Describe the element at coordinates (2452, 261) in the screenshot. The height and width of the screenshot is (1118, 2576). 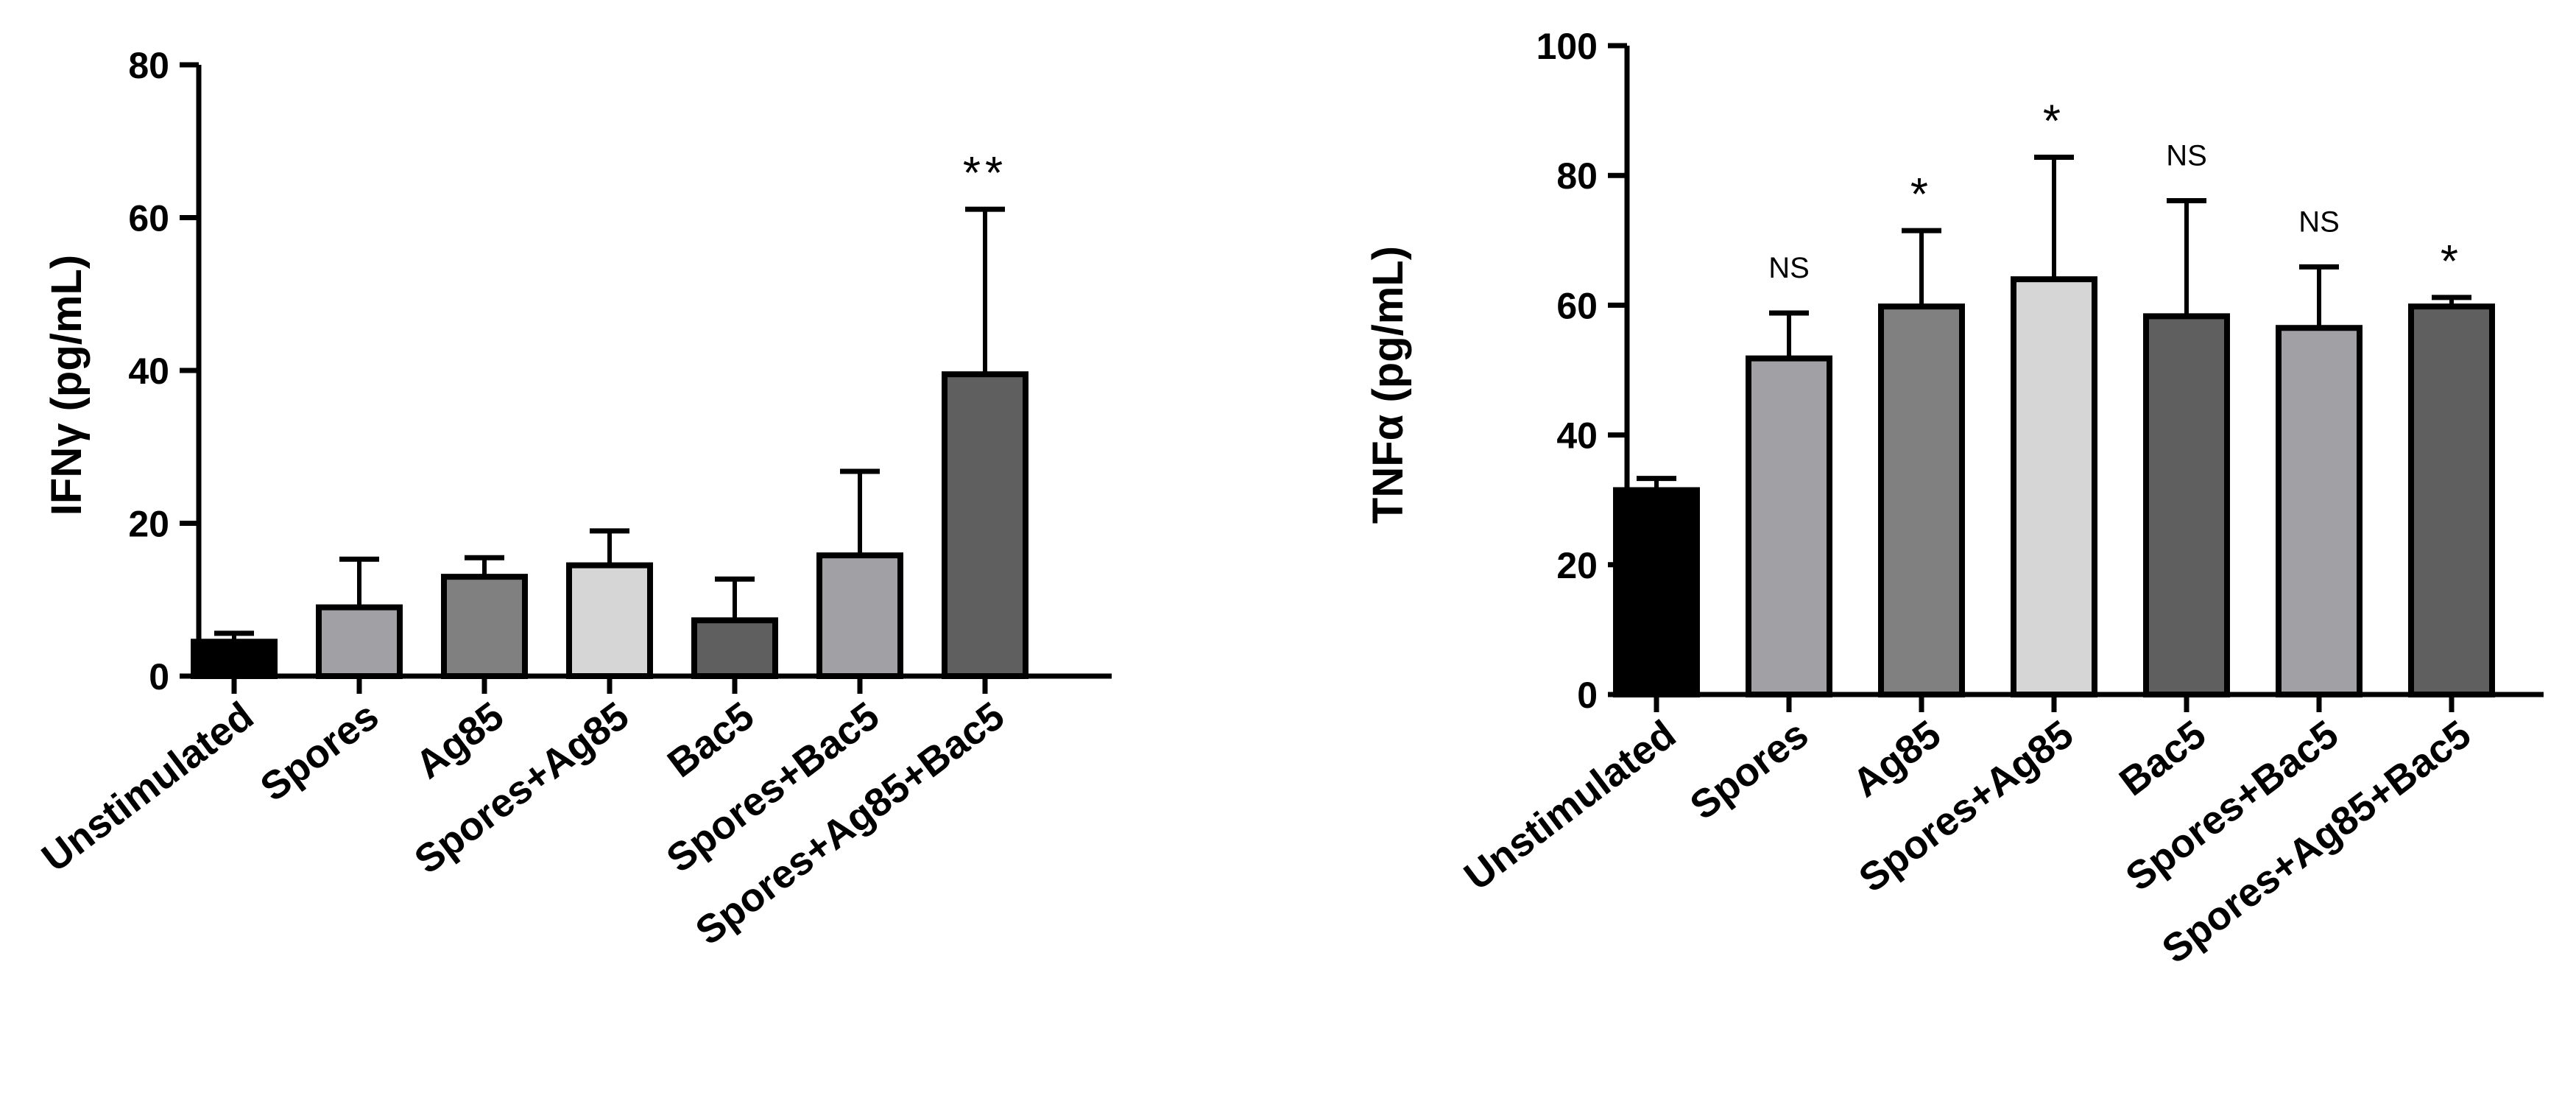
I see `significance-spores-plus-ag85-plus-bac5: *` at that location.